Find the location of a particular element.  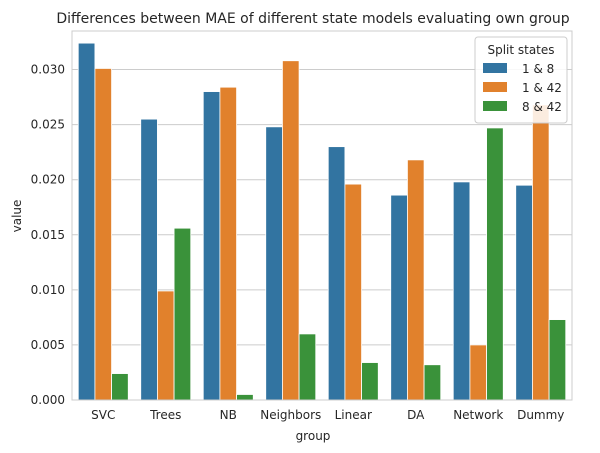

x-tick-label: Neighbors is located at coordinates (290, 415).